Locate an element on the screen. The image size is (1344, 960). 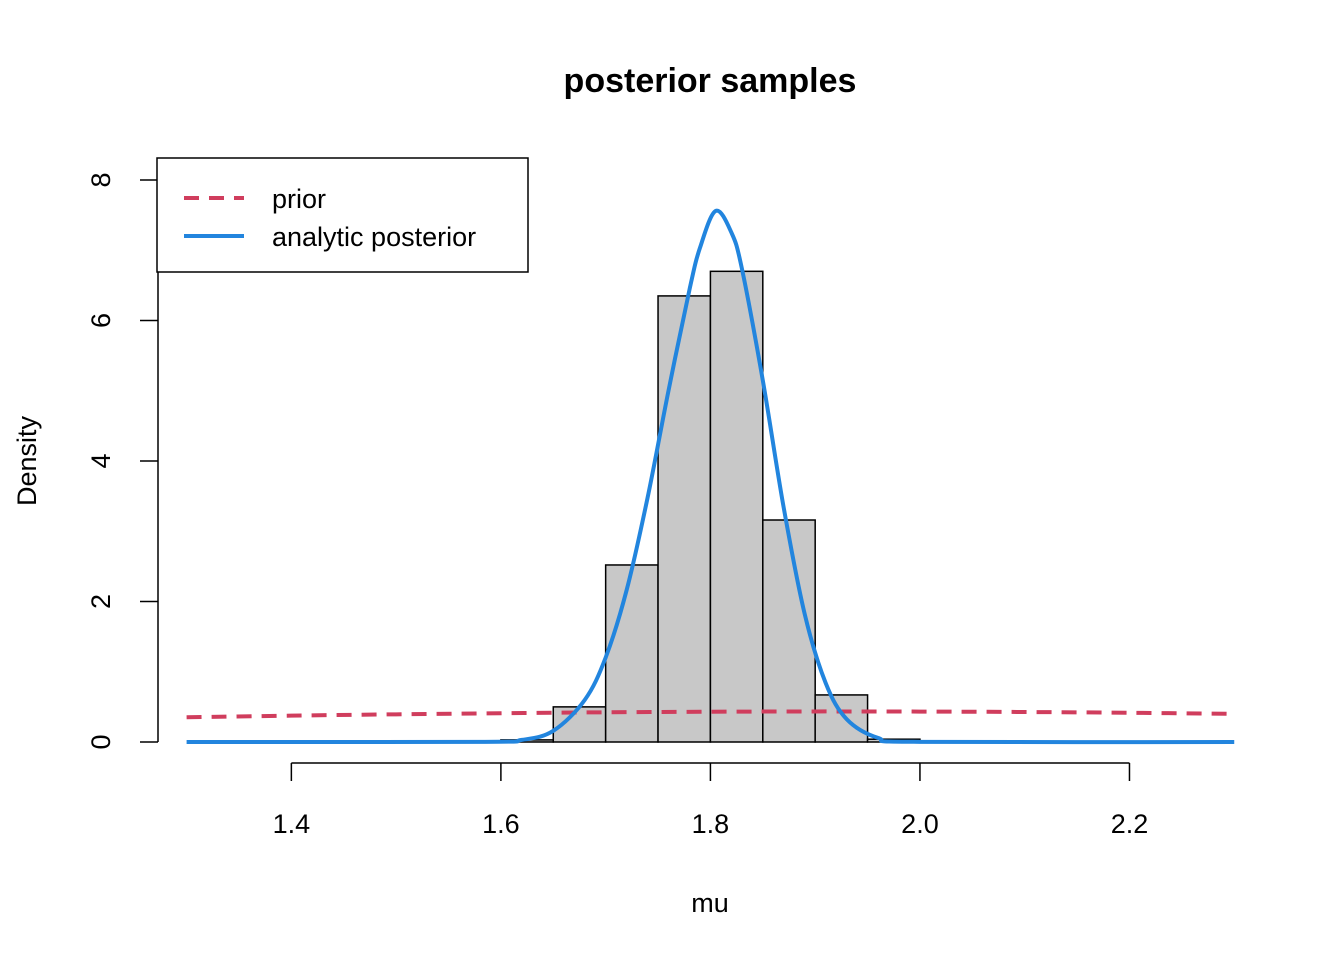
series-line-prior is located at coordinates (710, 714).